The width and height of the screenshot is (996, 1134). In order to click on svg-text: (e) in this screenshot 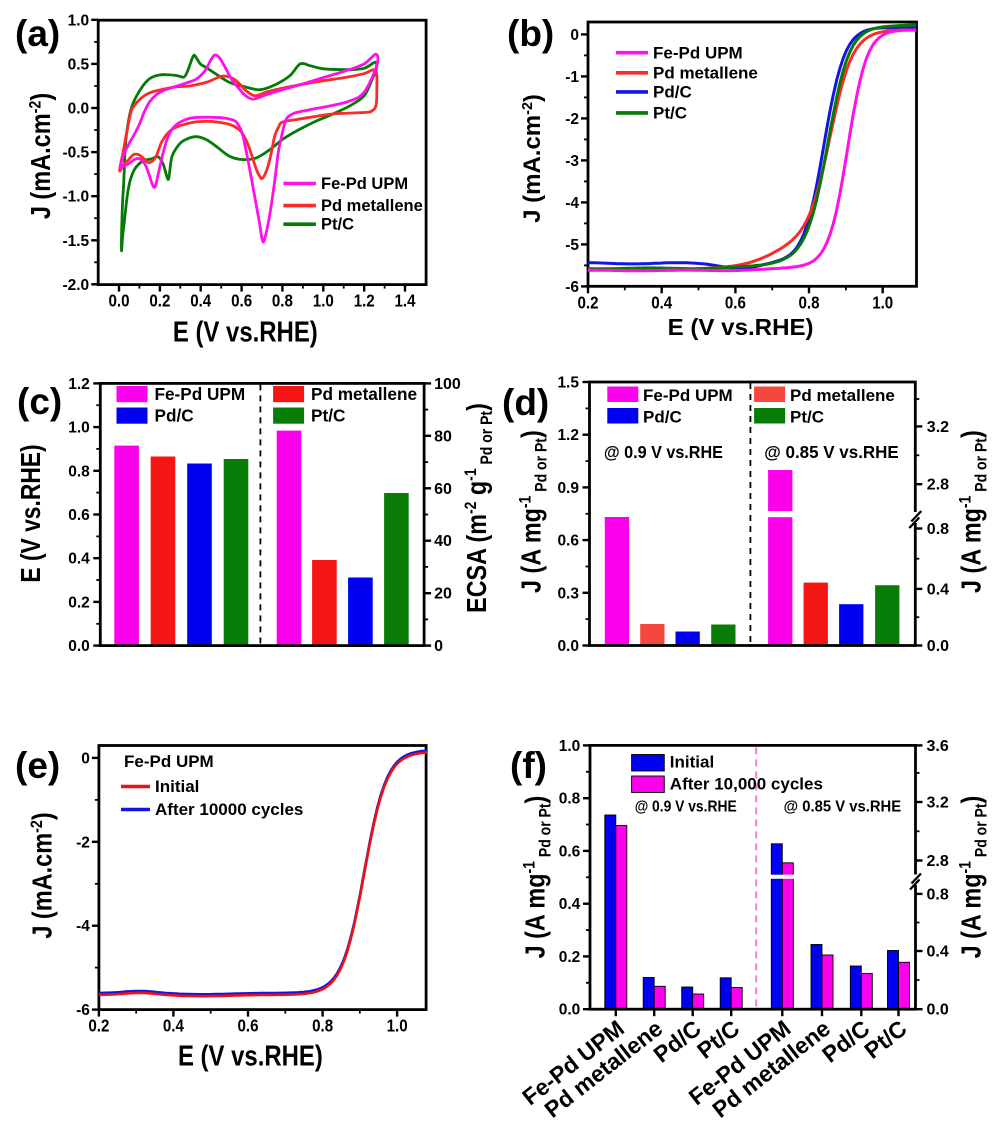, I will do `click(37, 765)`.